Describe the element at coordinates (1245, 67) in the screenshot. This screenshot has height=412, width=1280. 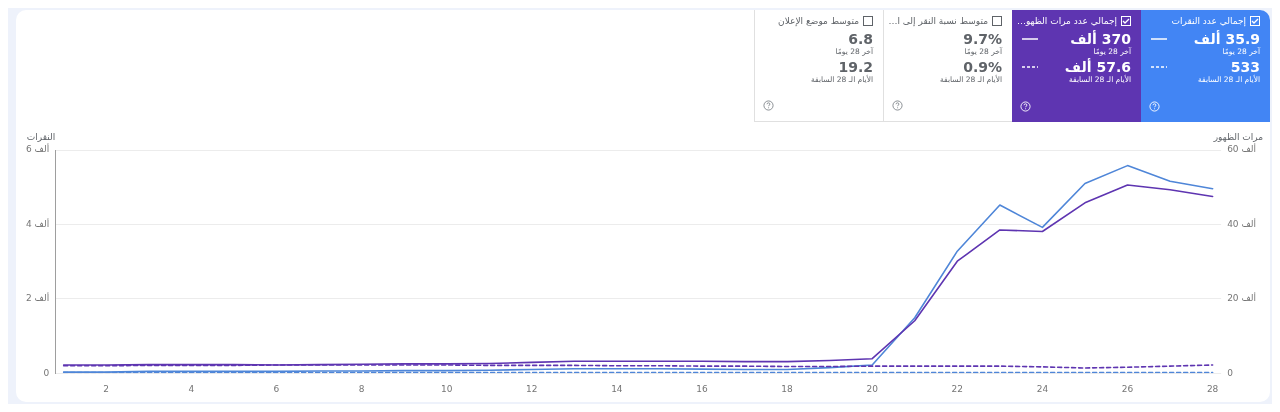
I see `text: 533` at that location.